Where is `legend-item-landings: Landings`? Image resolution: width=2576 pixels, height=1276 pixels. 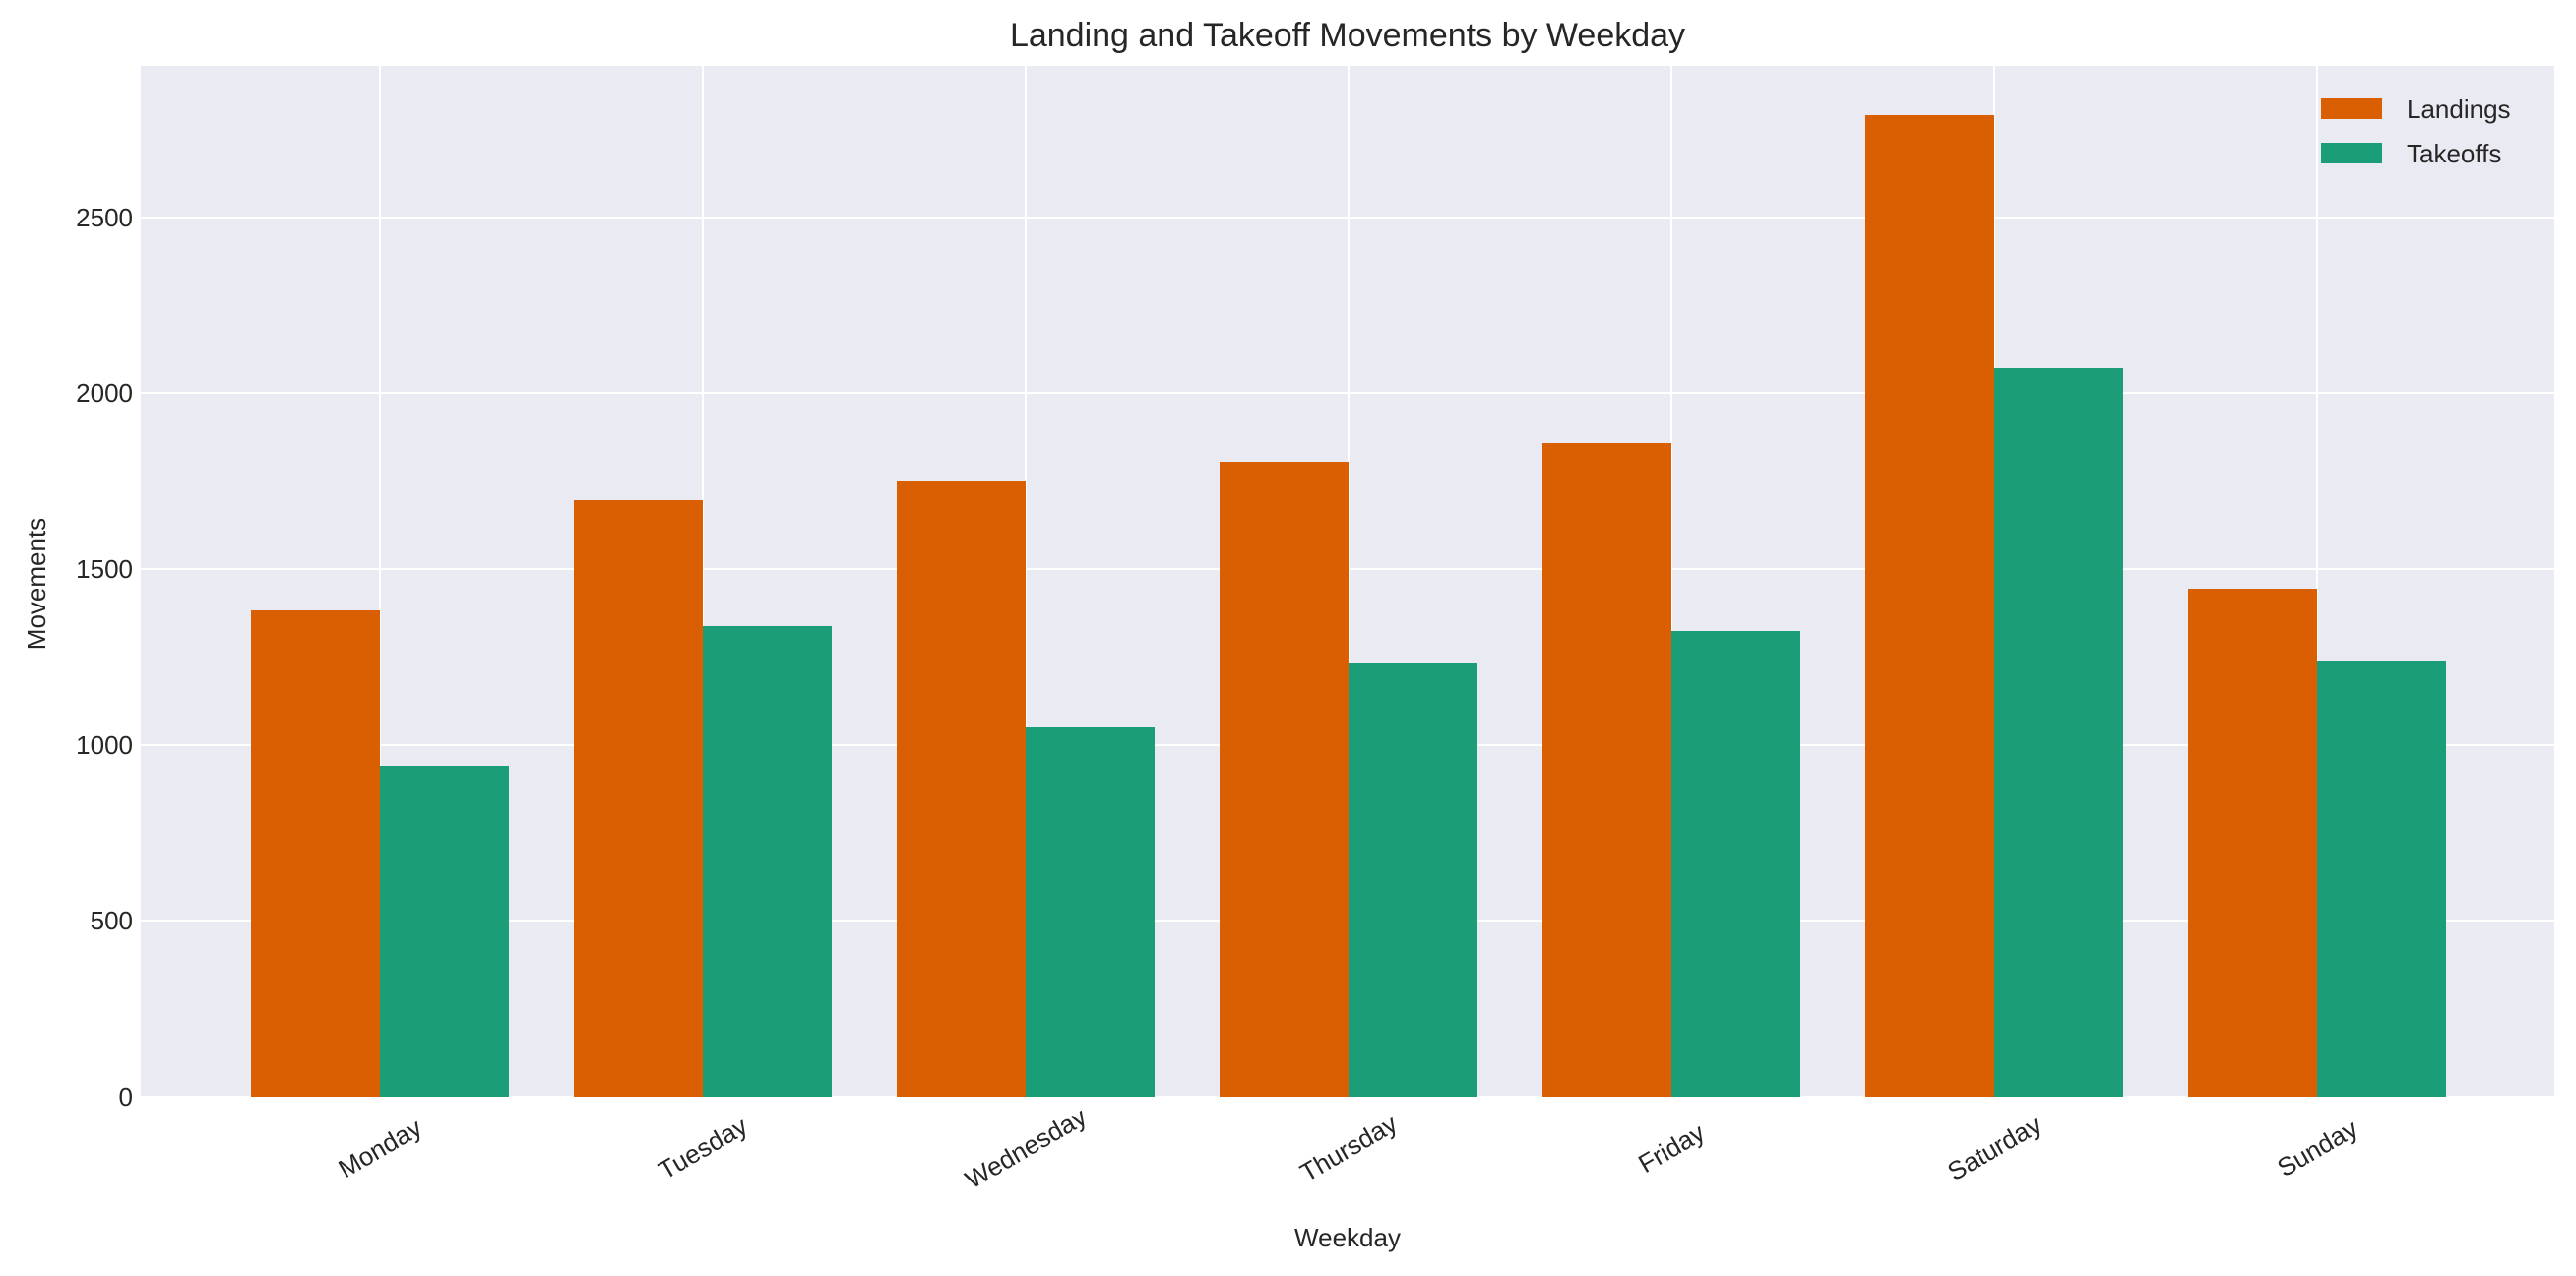 legend-item-landings: Landings is located at coordinates (2416, 109).